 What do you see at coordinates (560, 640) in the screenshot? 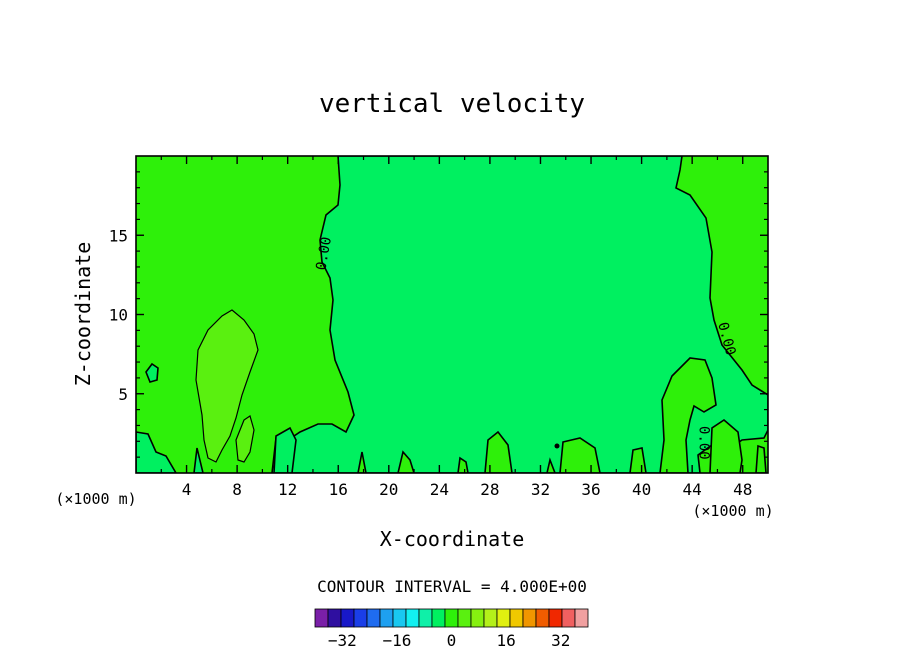
I see `colorbar-tick-label: 32` at bounding box center [560, 640].